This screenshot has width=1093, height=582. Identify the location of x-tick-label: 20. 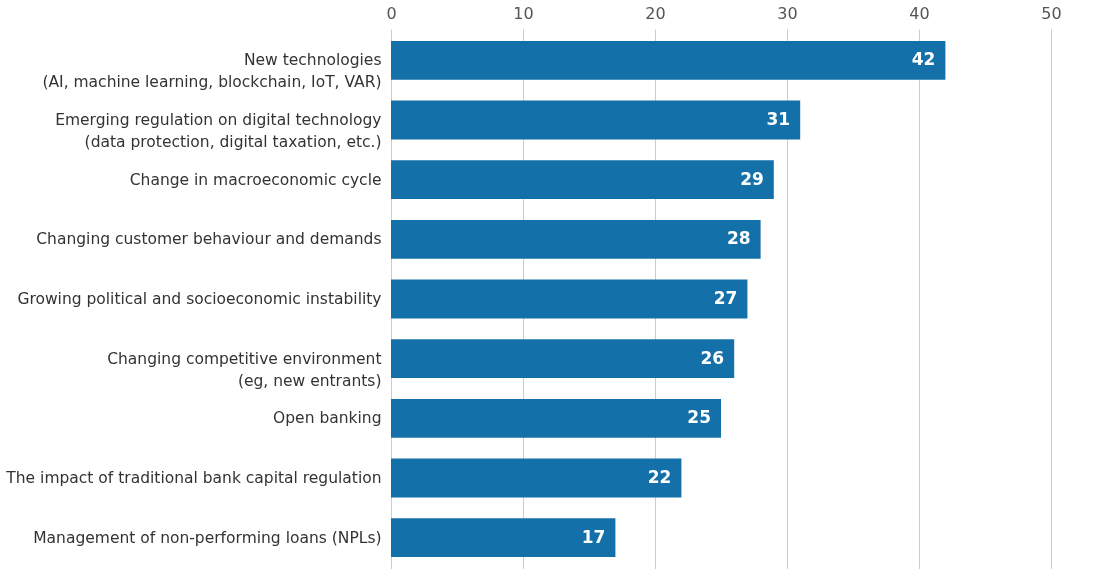
(655, 13).